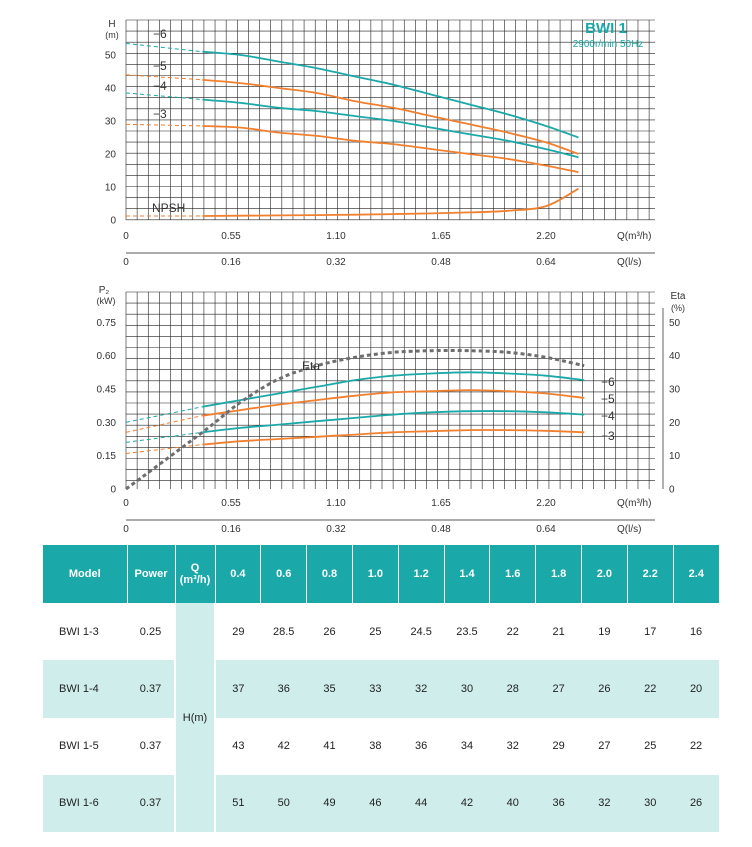 This screenshot has height=847, width=752. What do you see at coordinates (672, 490) in the screenshot?
I see `eta-y2-tick-label: 0` at bounding box center [672, 490].